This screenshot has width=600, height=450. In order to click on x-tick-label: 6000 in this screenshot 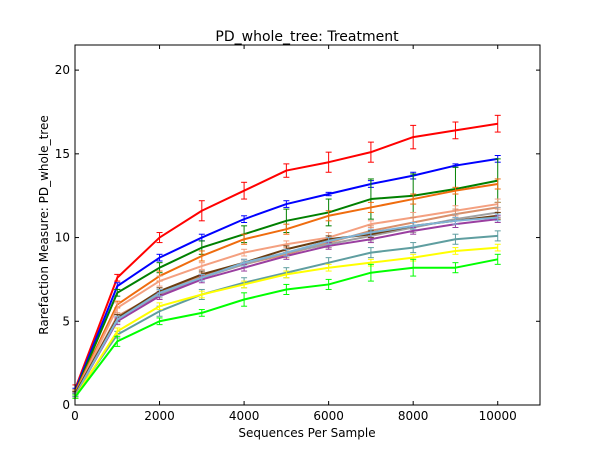, I will do `click(328, 416)`.